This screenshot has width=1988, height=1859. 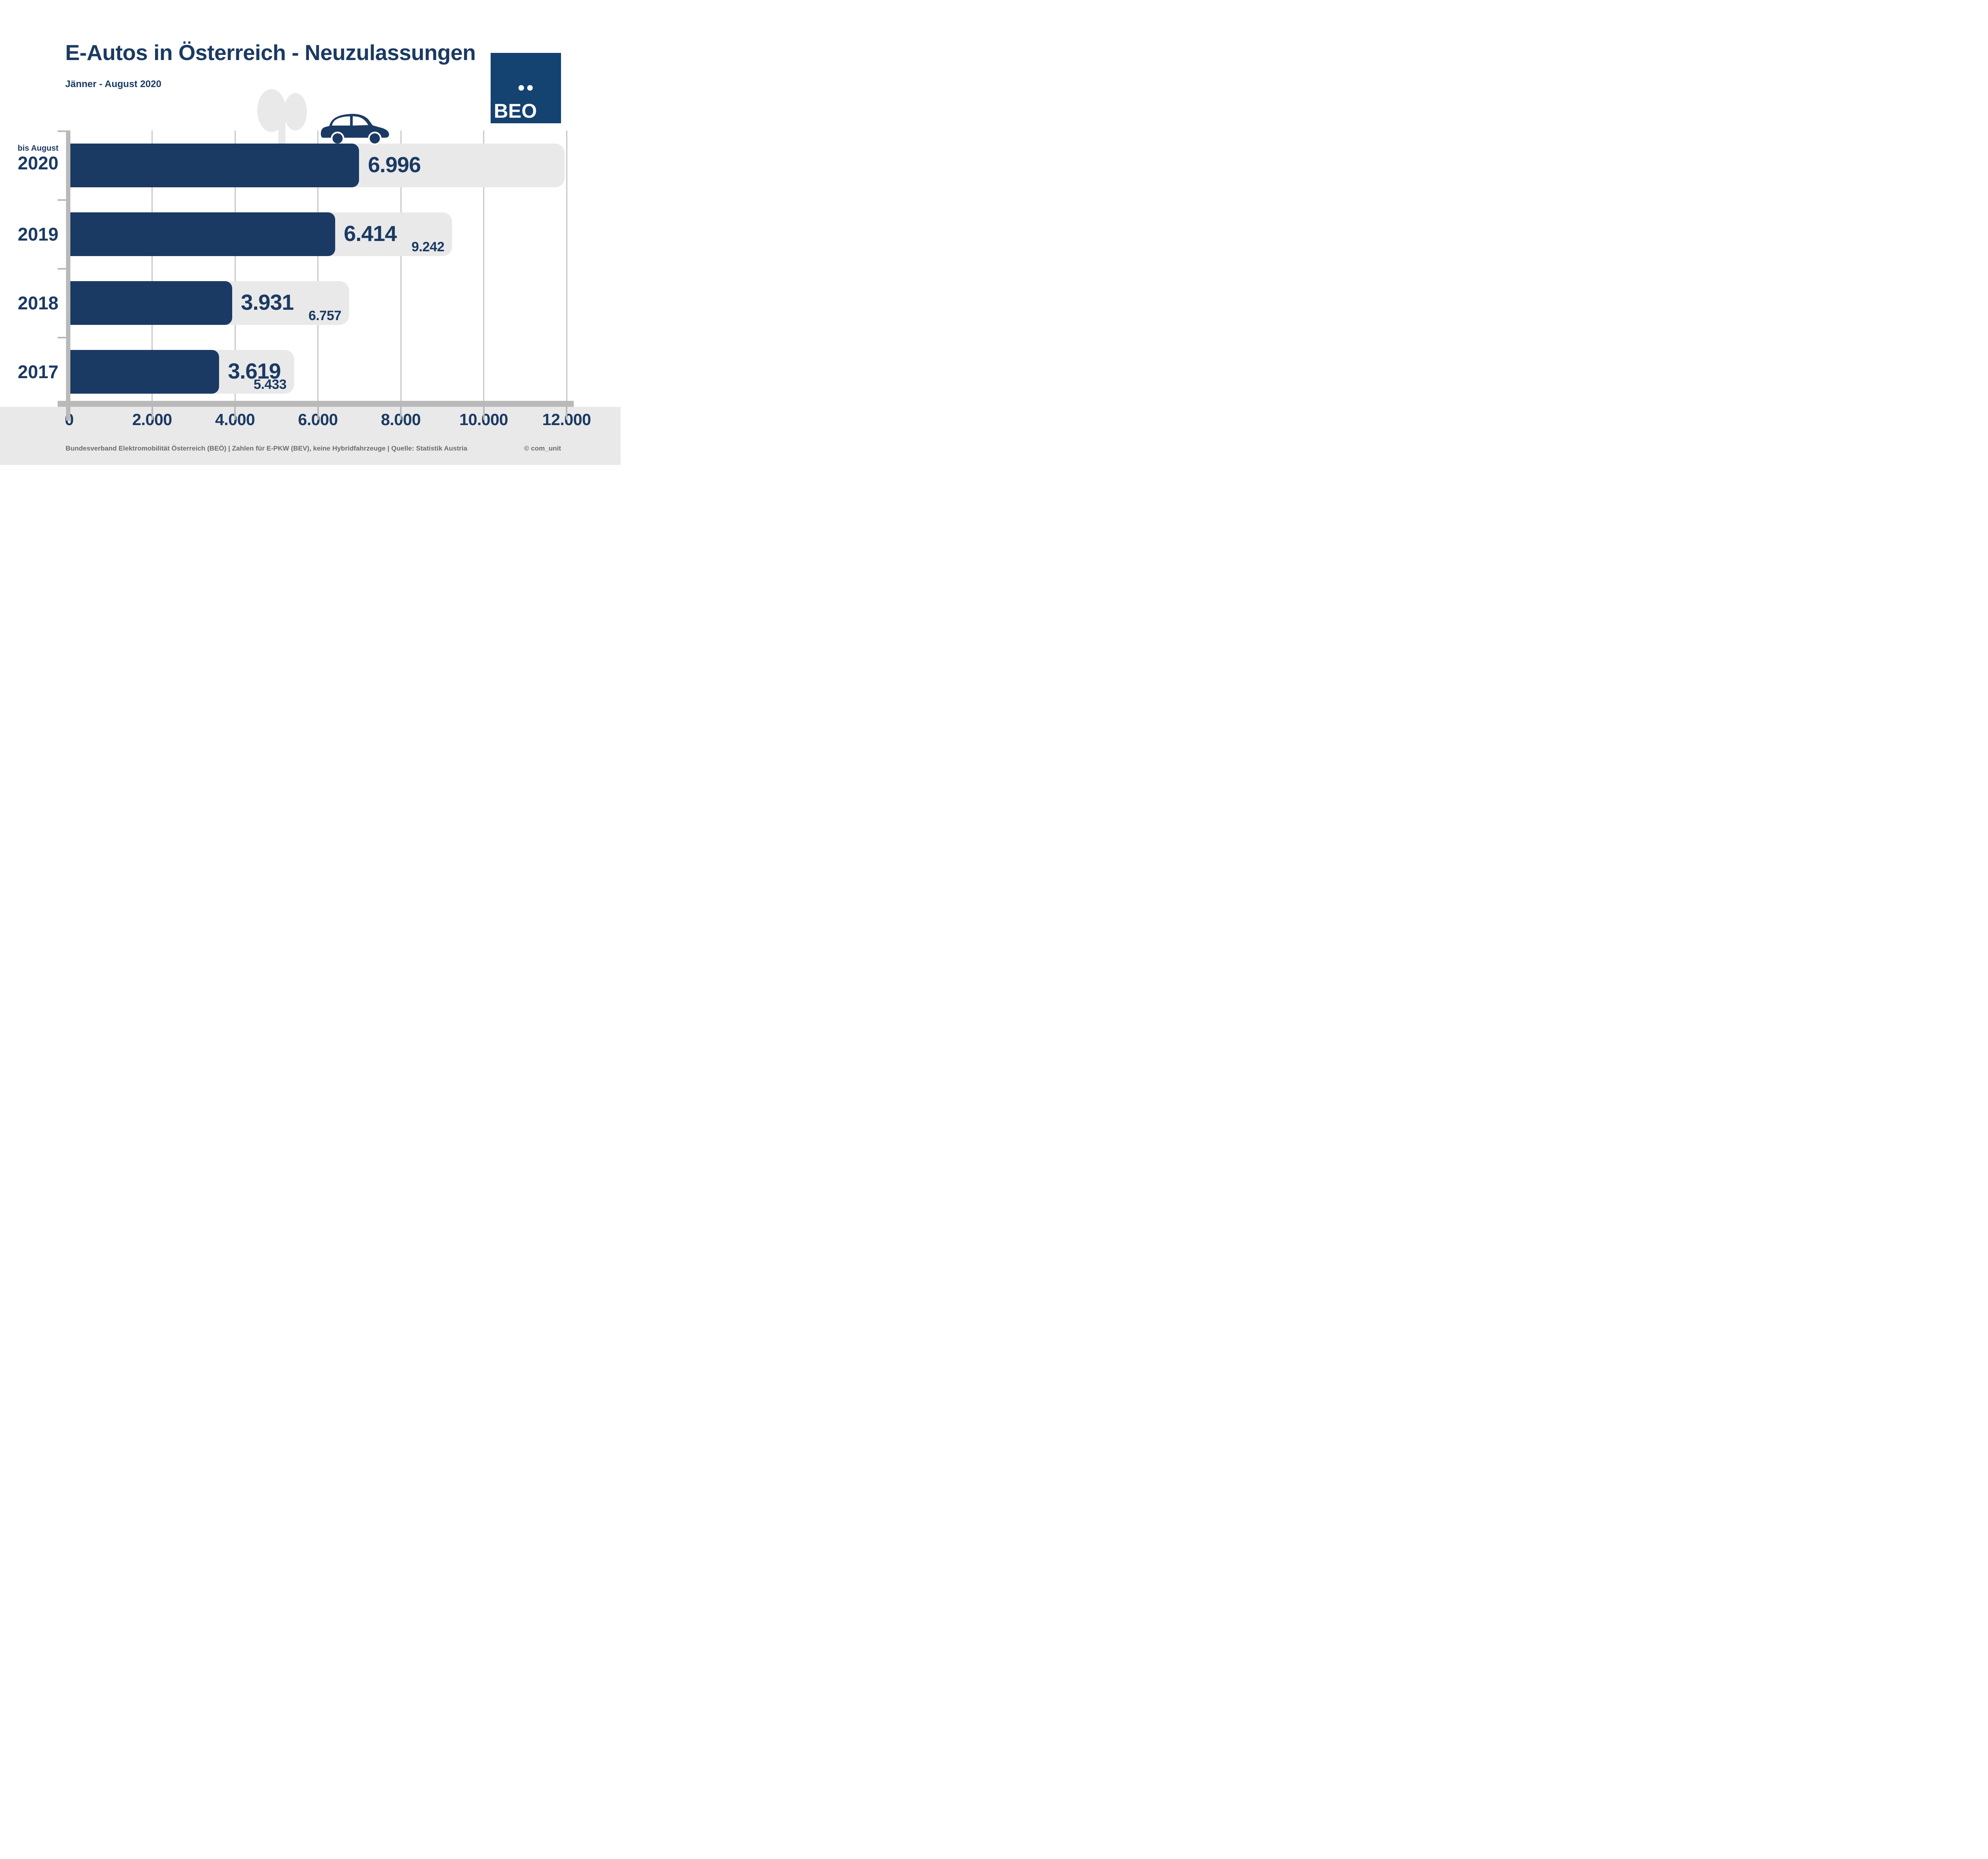 I want to click on bar-total-label: 6.757, so click(x=325, y=316).